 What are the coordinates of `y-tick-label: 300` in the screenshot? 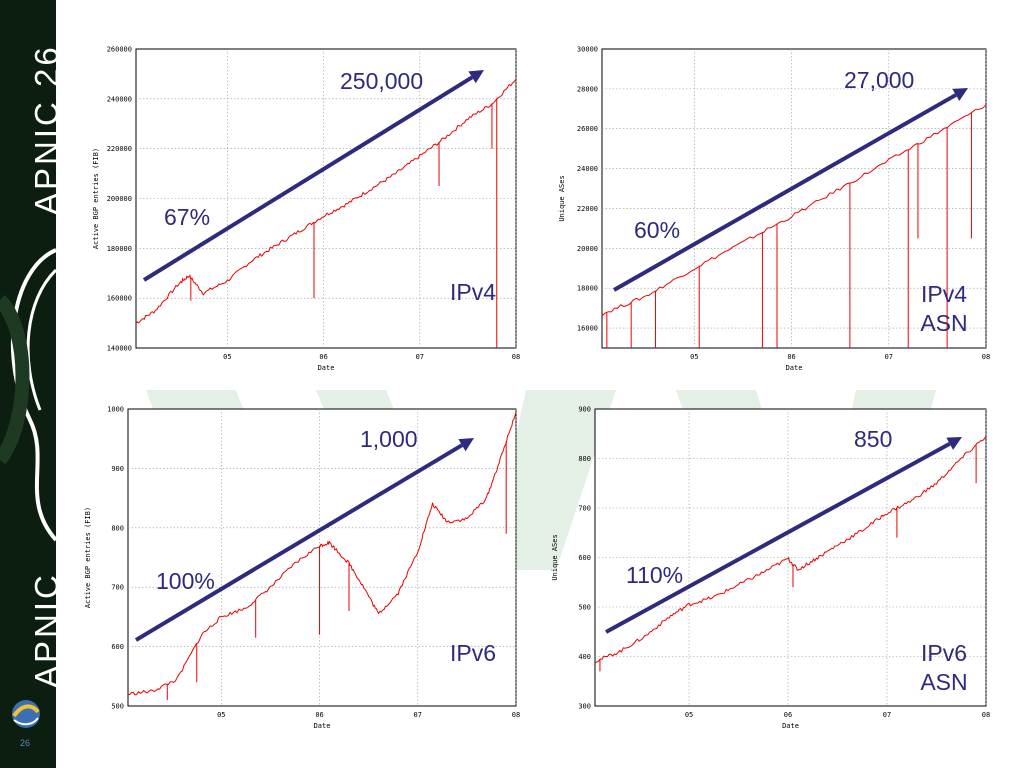 It's located at (584, 707).